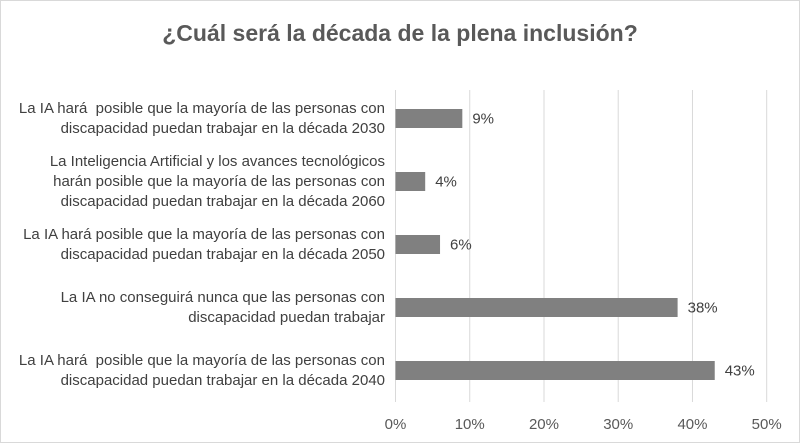 This screenshot has width=800, height=443. I want to click on data-label: 4%, so click(446, 182).